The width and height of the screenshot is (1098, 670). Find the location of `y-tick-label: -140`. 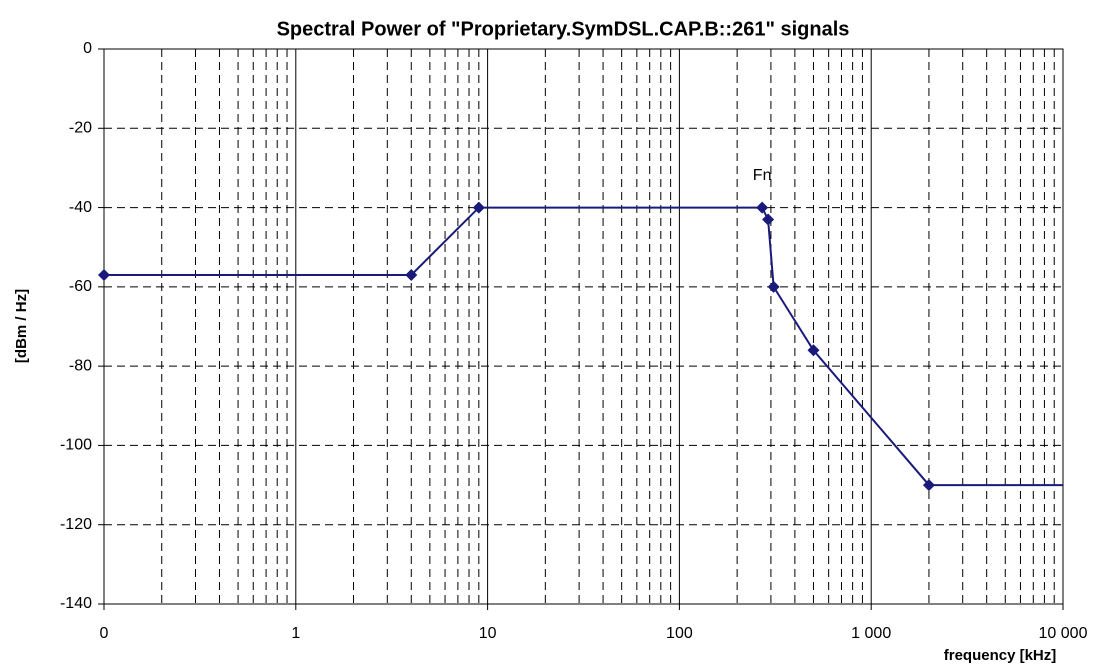

y-tick-label: -140 is located at coordinates (76, 603).